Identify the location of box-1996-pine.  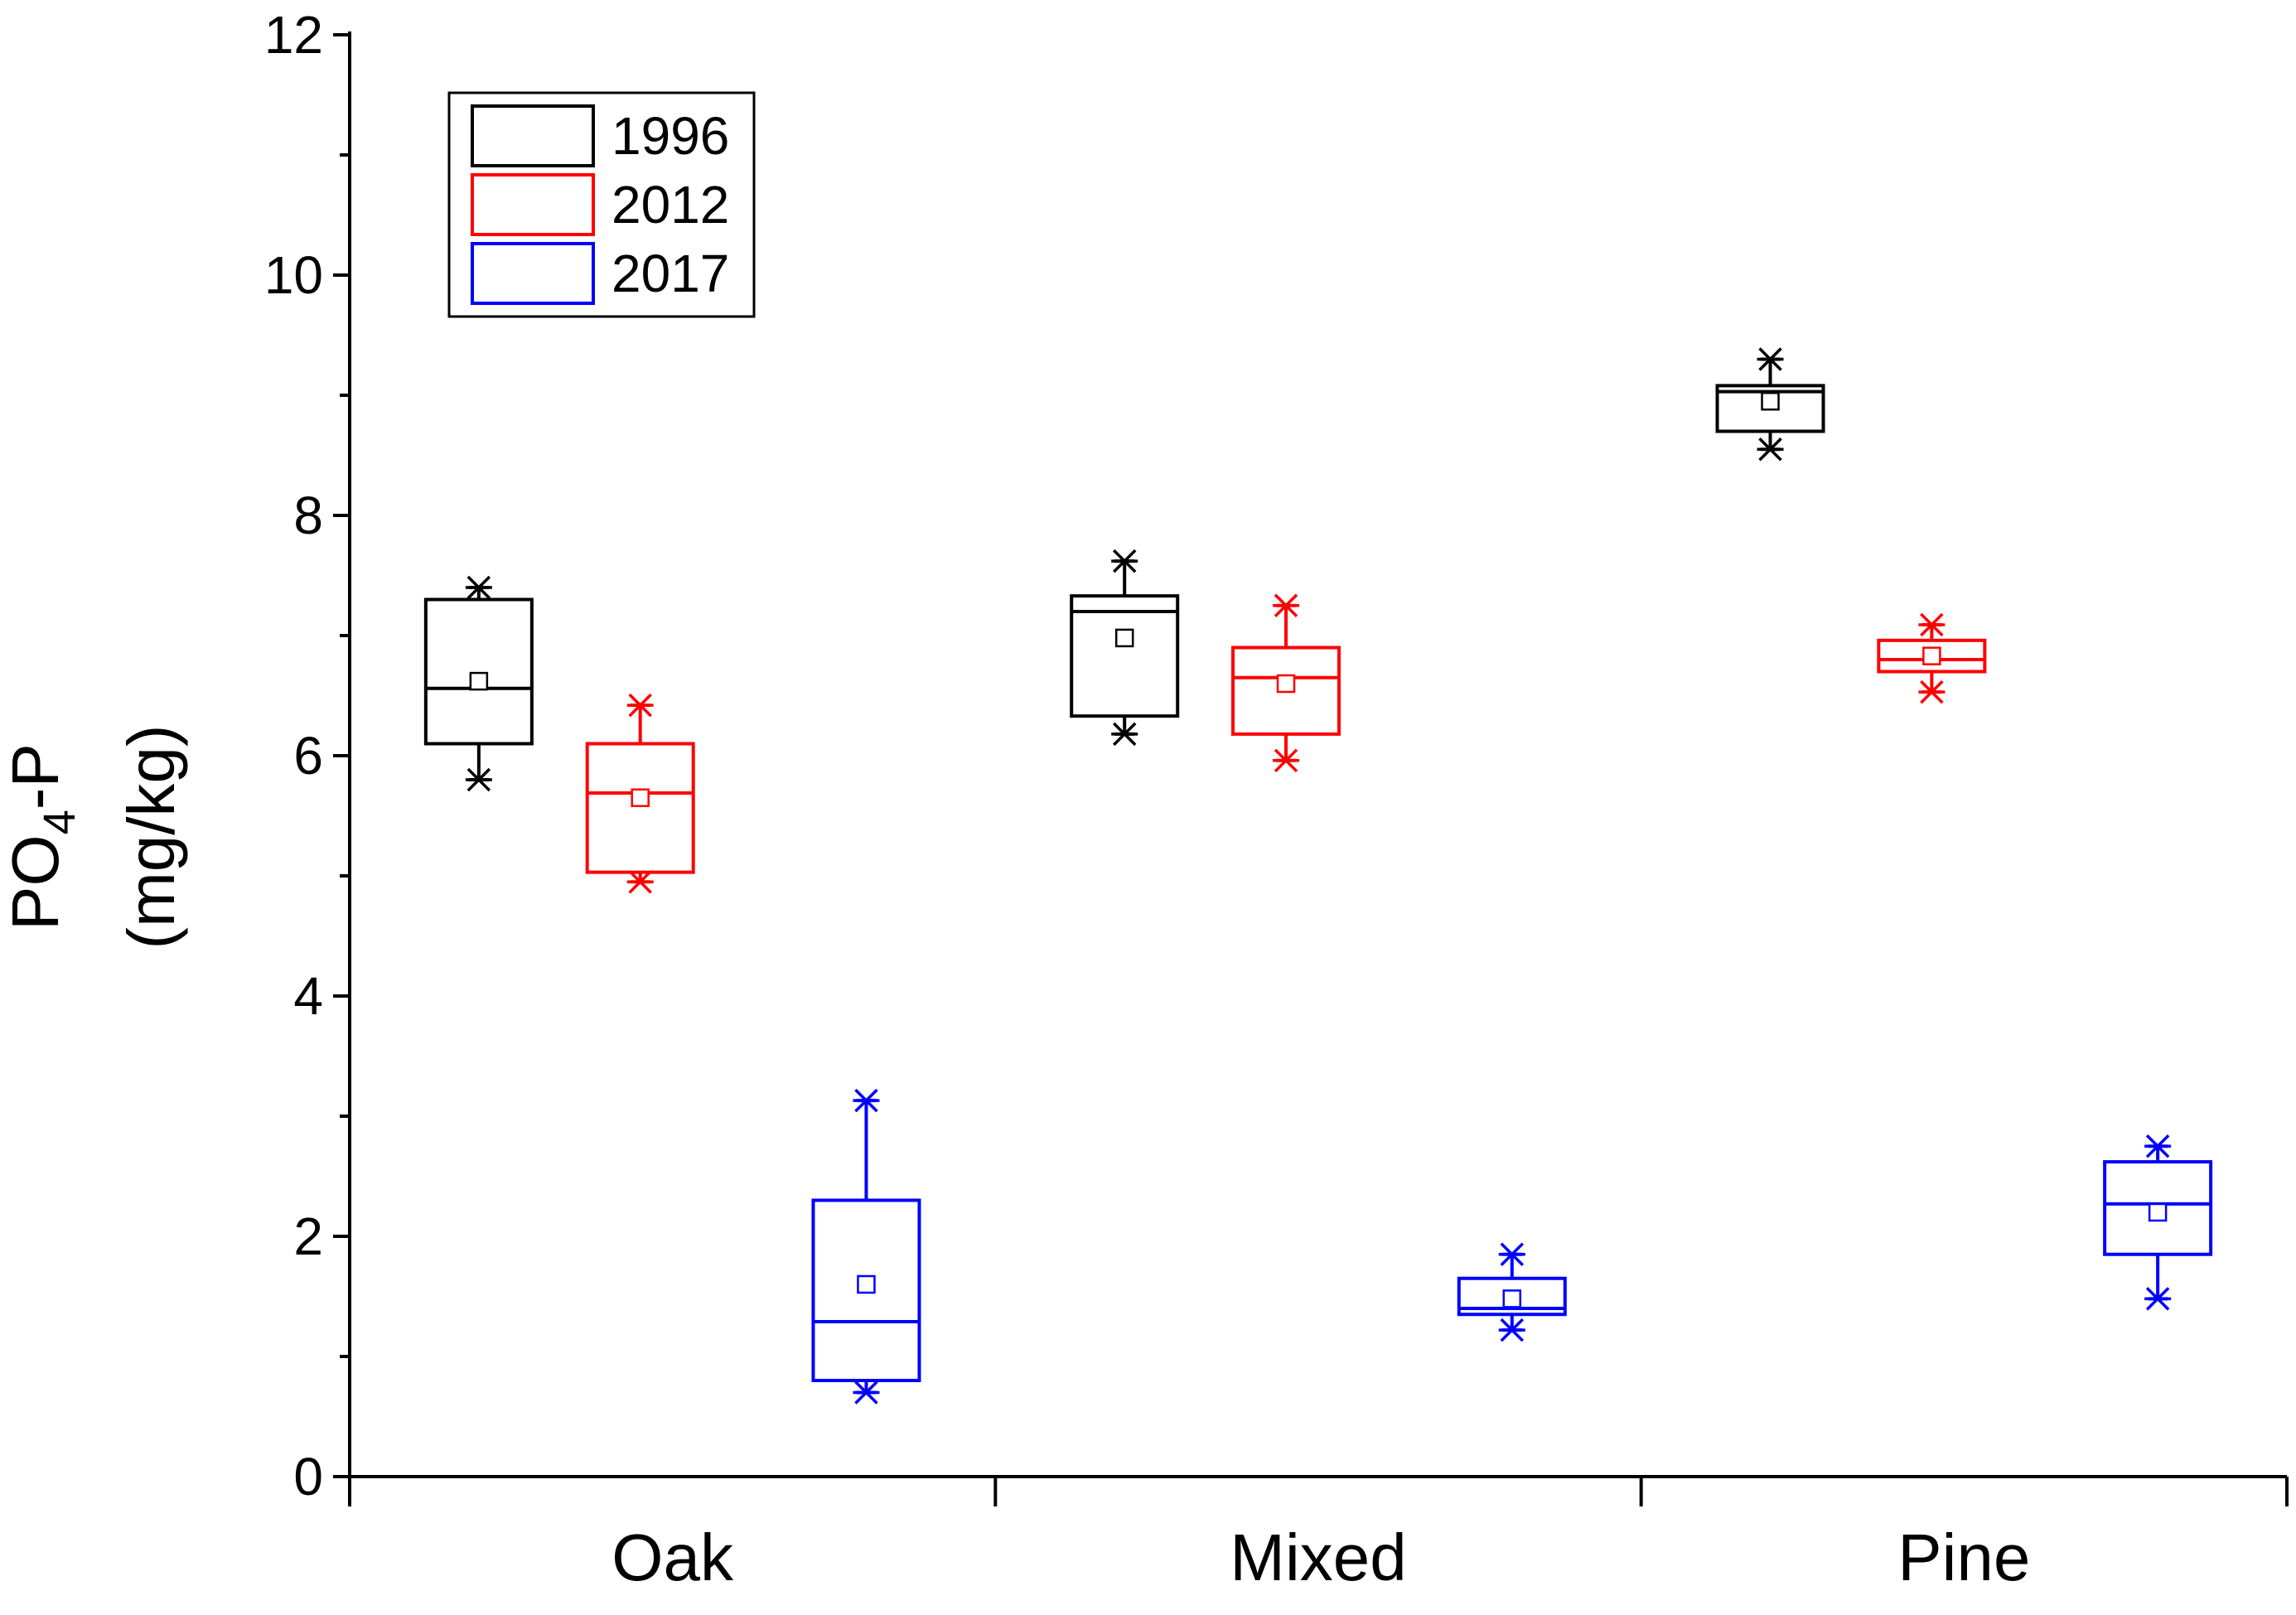
(1770, 404).